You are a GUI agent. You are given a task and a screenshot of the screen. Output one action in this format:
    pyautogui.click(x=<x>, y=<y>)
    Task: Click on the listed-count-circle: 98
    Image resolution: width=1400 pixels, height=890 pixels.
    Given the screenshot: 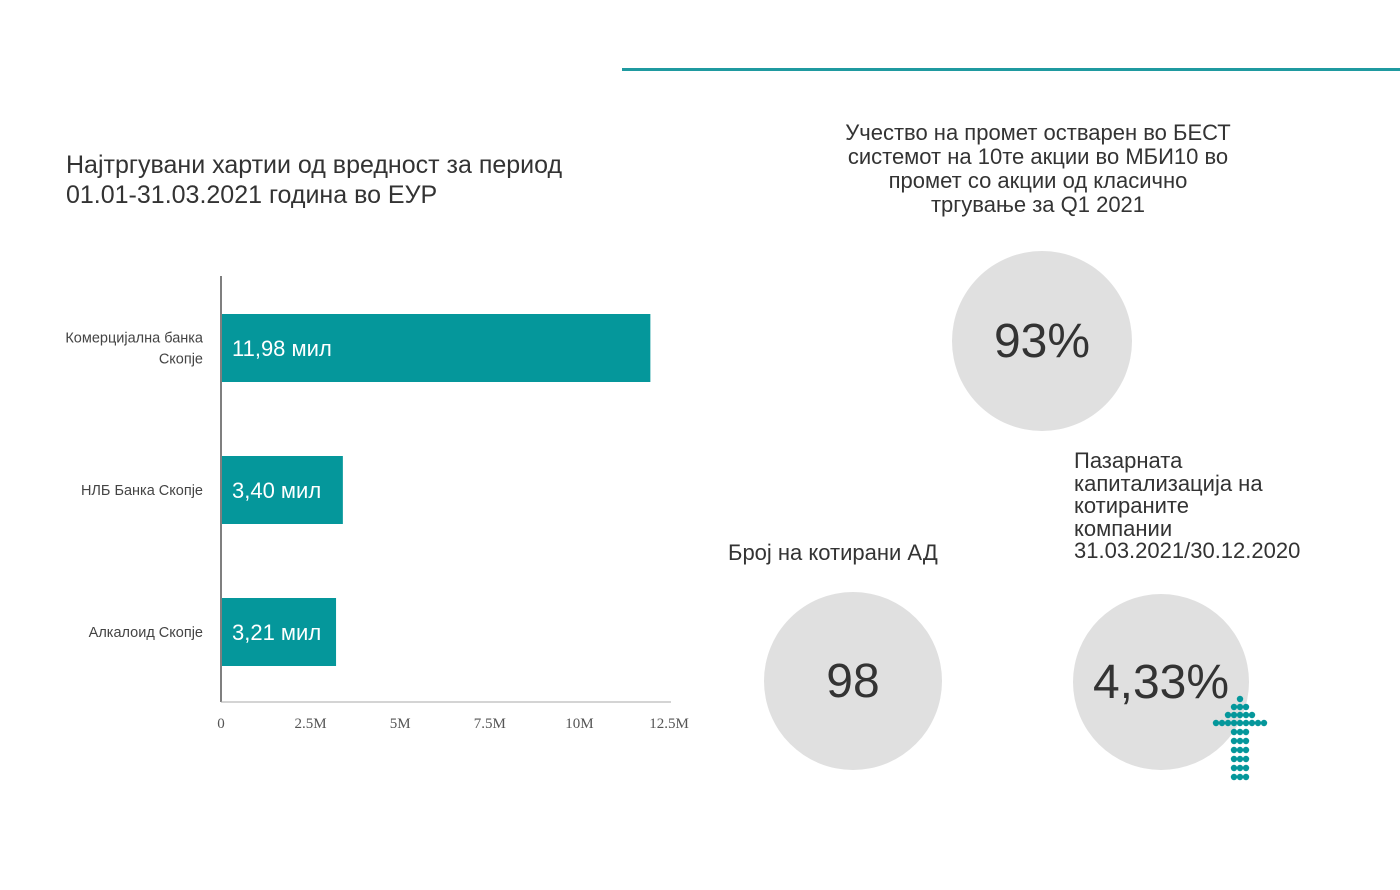 What is the action you would take?
    pyautogui.click(x=853, y=681)
    